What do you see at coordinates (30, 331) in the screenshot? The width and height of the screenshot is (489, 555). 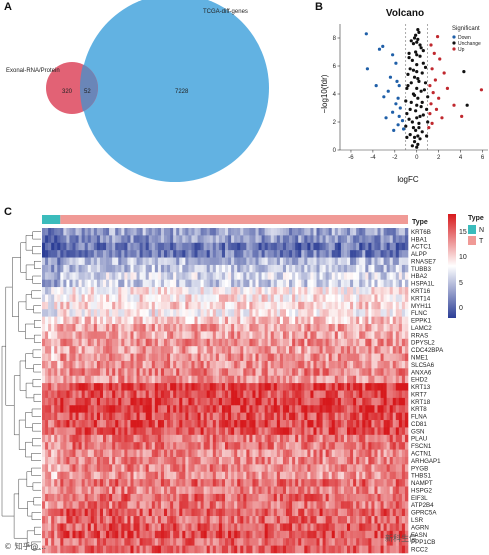 I see `dendrogram-branch` at bounding box center [30, 331].